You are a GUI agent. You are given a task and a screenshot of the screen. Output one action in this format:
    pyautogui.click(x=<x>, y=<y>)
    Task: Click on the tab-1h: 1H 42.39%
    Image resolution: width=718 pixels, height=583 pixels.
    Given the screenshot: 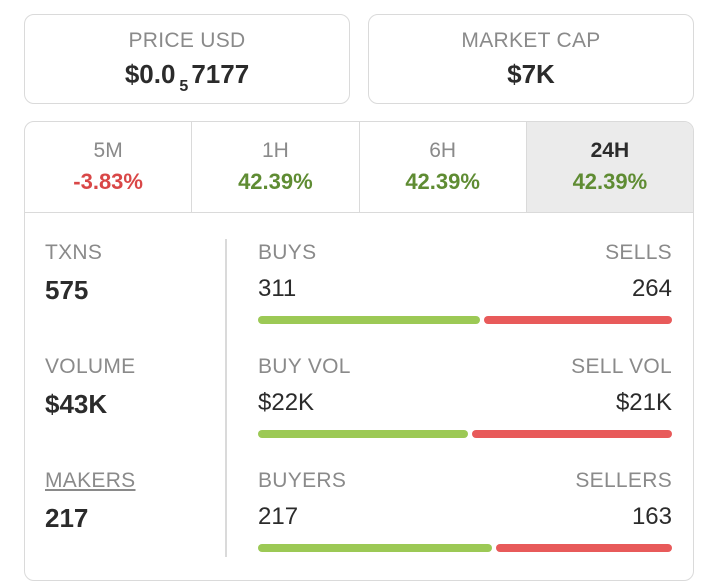 What is the action you would take?
    pyautogui.click(x=276, y=167)
    